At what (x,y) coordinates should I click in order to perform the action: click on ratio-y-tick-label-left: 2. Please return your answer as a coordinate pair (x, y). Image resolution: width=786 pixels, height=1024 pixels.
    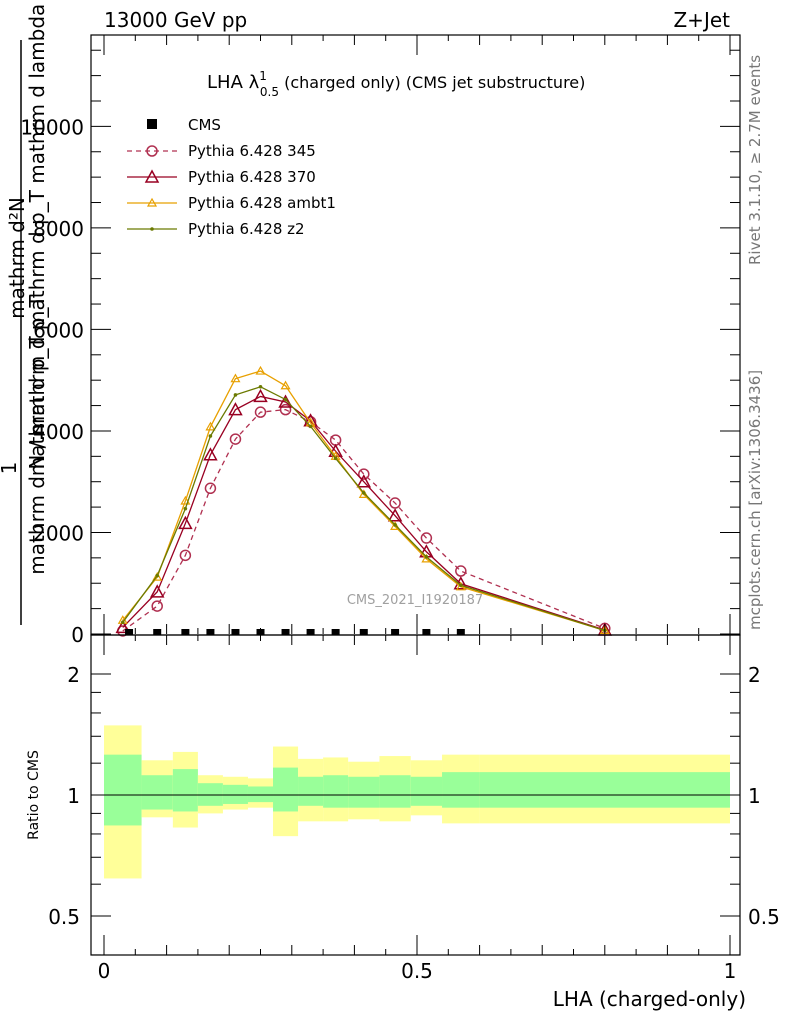
    Looking at the image, I should click on (73, 675).